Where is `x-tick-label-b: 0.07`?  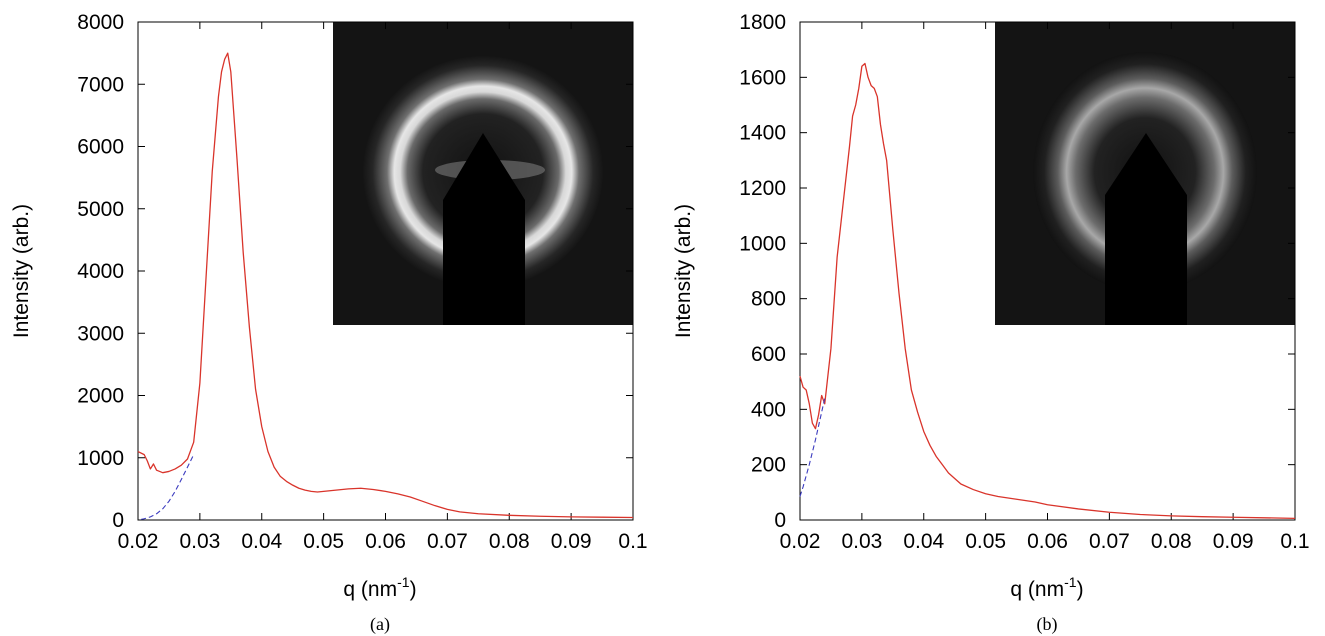 x-tick-label-b: 0.07 is located at coordinates (1109, 541).